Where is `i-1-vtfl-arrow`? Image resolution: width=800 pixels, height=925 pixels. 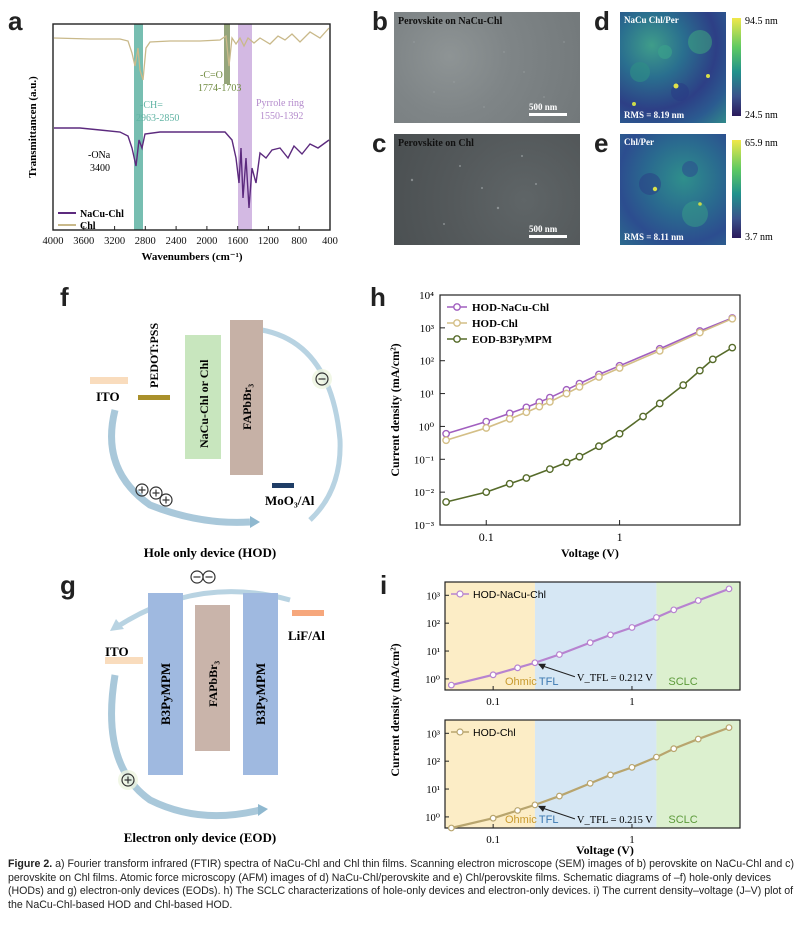
i-1-vtfl-arrow is located at coordinates (557, 671).